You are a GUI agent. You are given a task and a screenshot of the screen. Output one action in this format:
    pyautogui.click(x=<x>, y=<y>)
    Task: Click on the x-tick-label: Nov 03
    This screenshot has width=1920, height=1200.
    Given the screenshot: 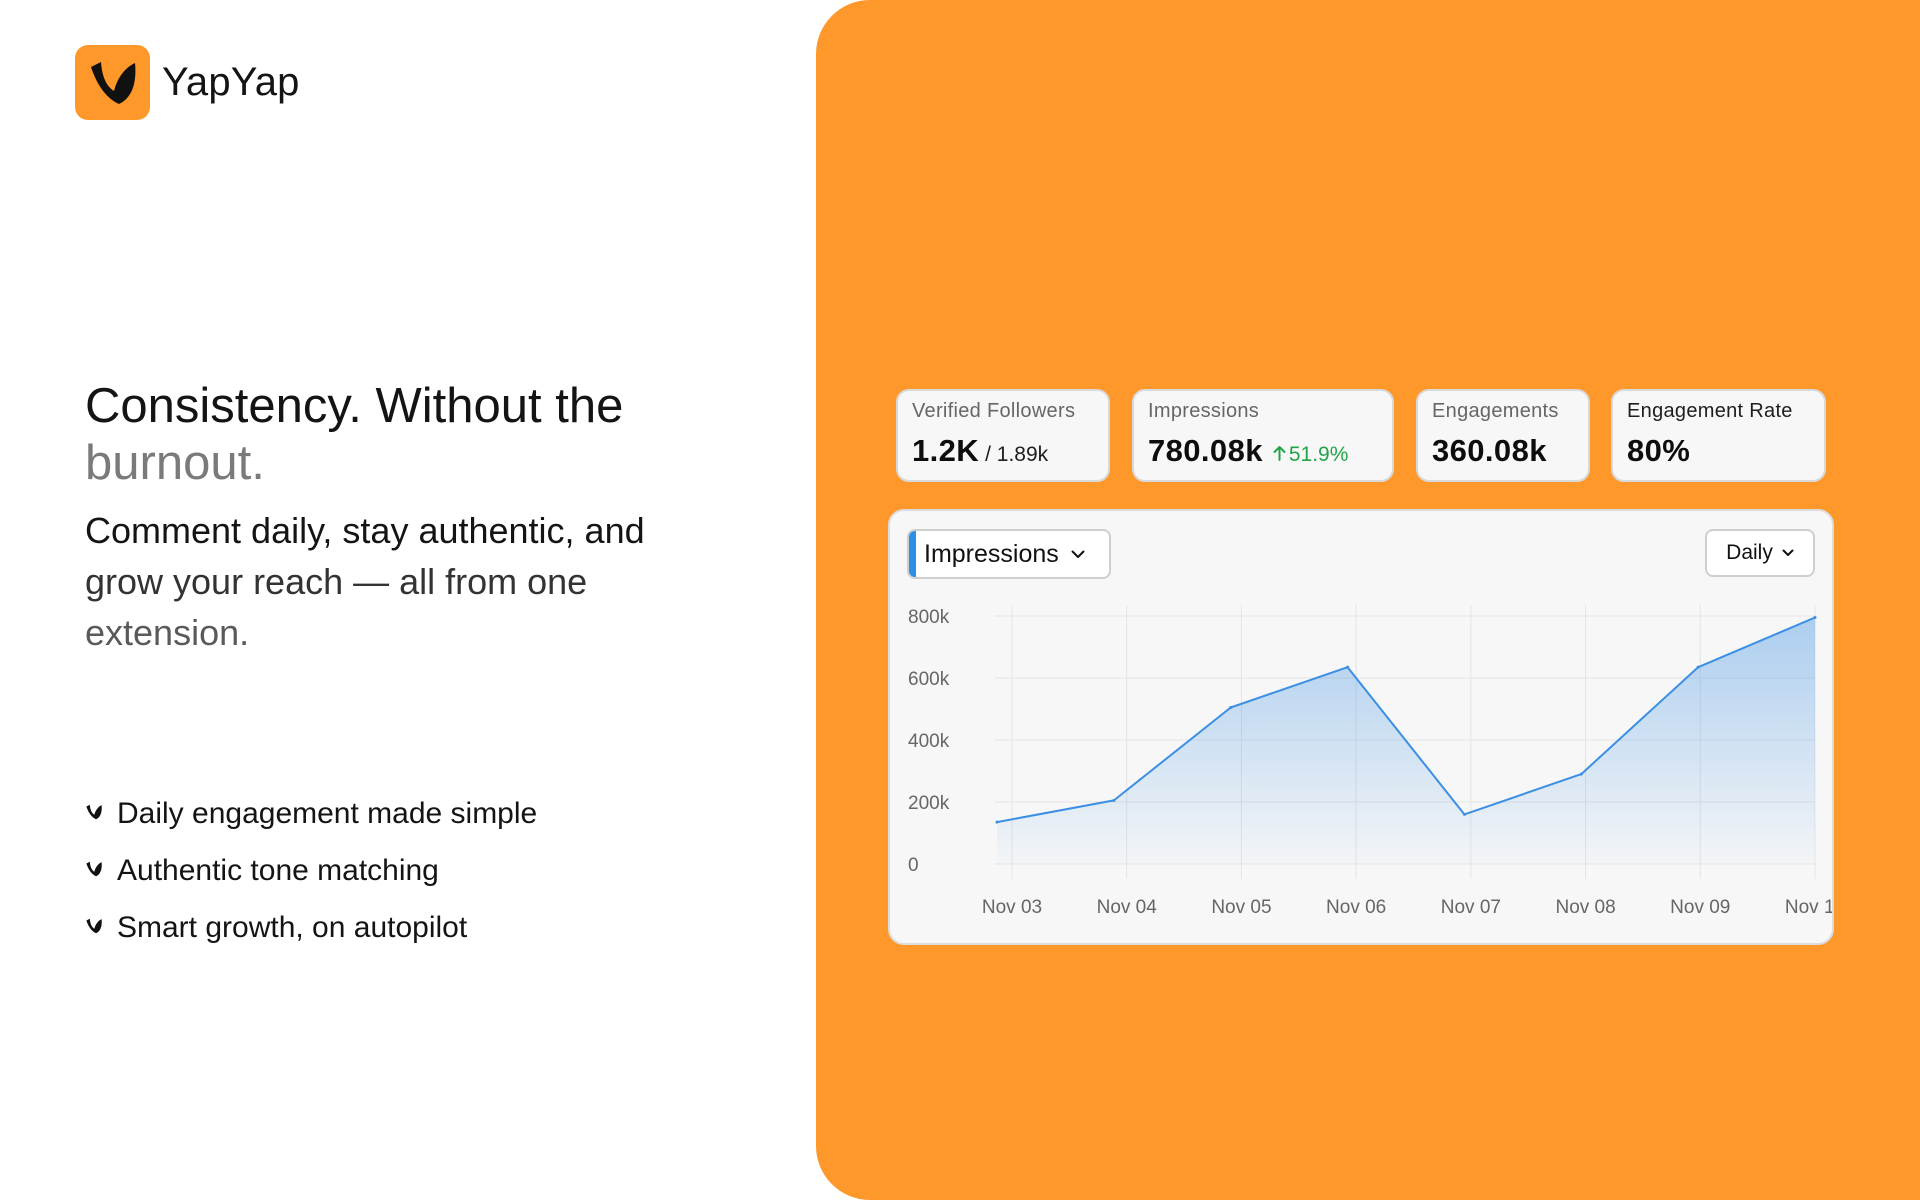 What is the action you would take?
    pyautogui.click(x=1012, y=907)
    